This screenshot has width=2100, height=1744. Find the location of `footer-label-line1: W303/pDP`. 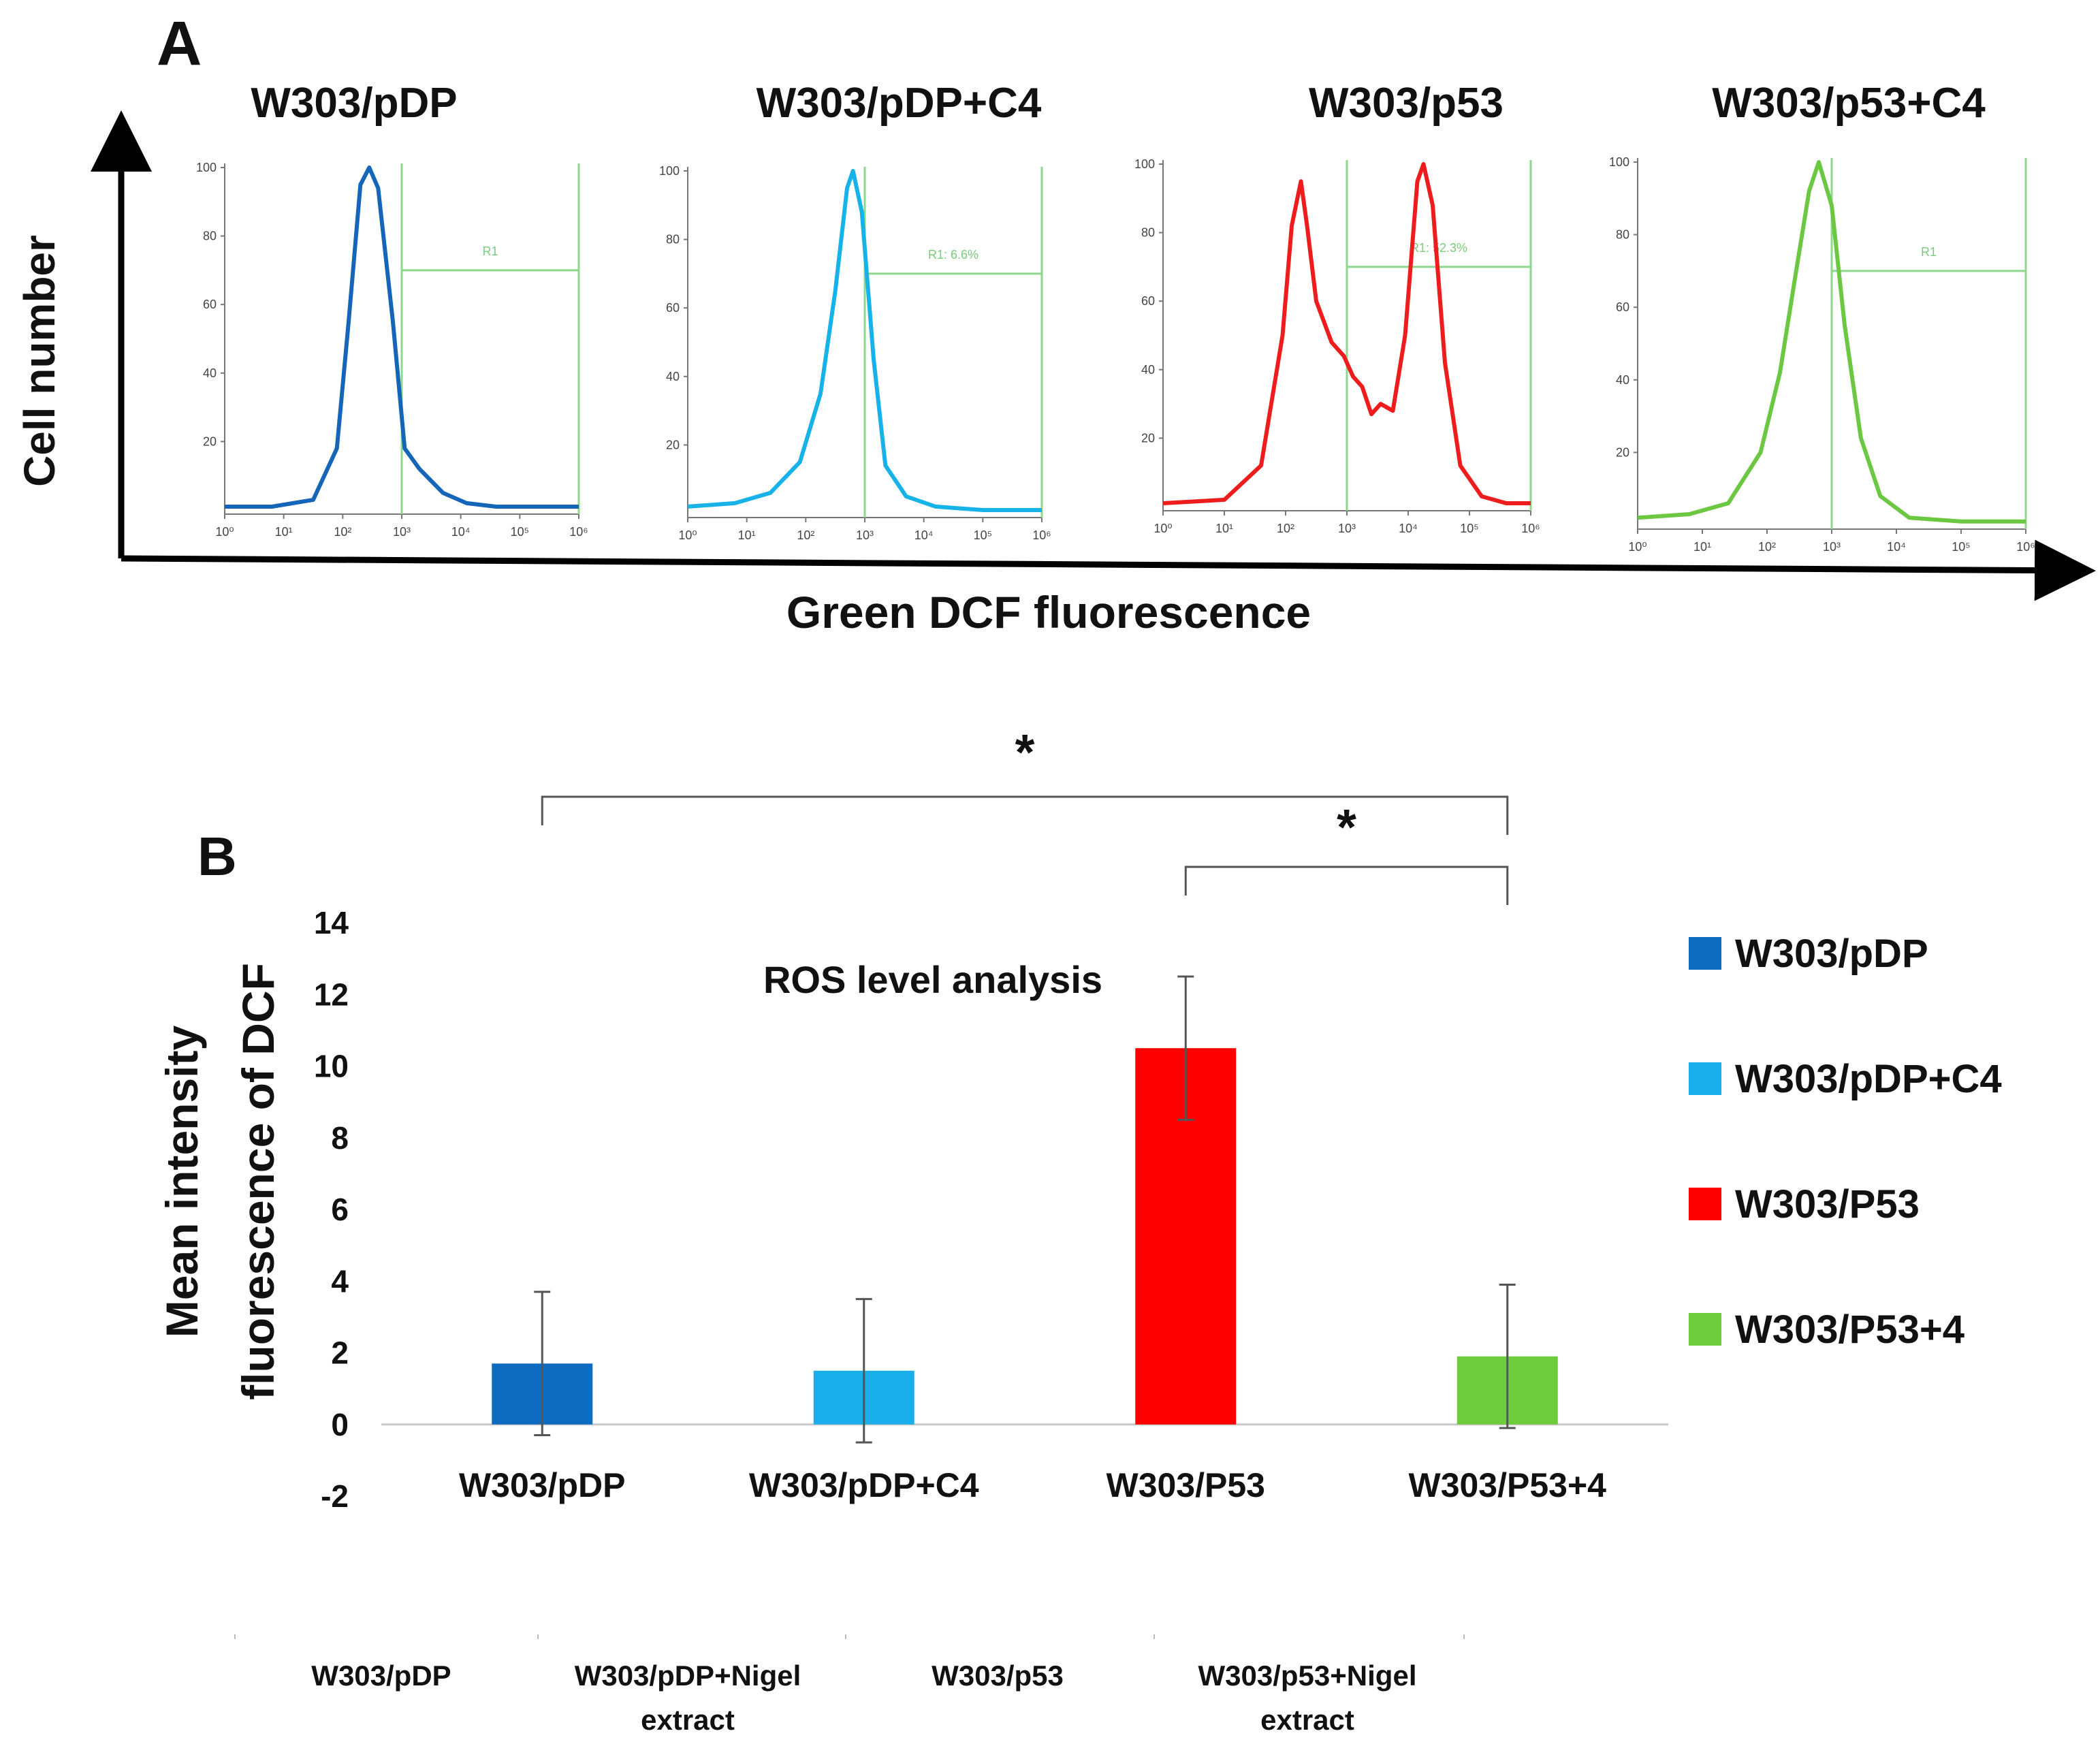

footer-label-line1: W303/pDP is located at coordinates (381, 1676).